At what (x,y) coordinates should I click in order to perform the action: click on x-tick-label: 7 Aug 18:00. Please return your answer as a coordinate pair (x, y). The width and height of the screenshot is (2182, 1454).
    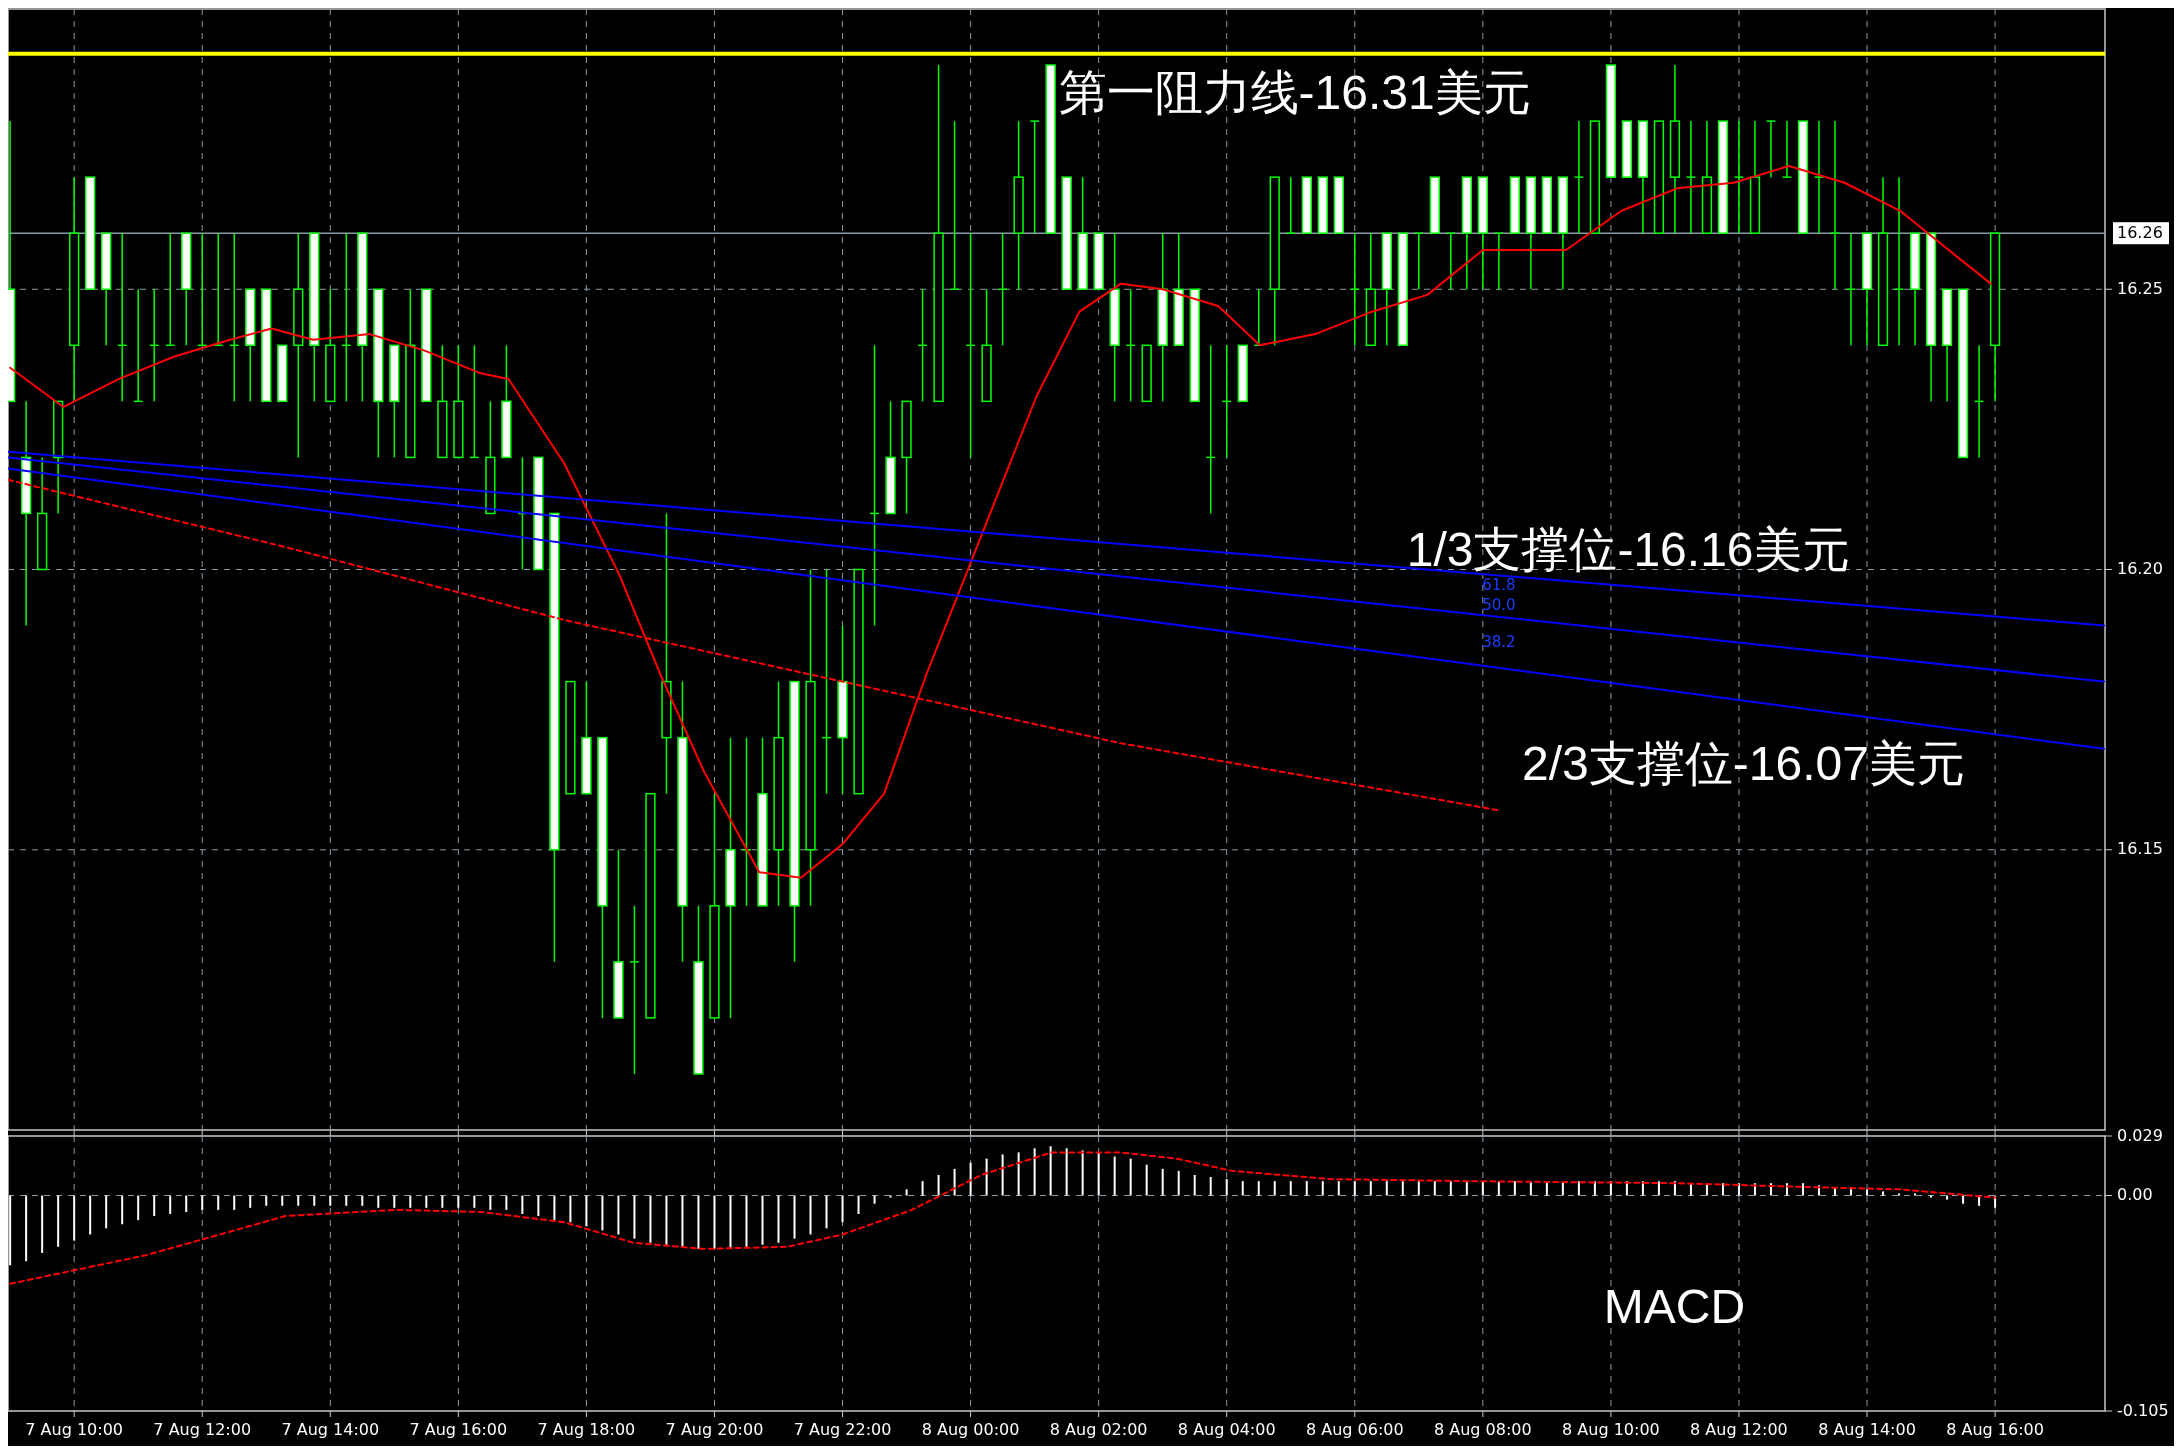
    Looking at the image, I should click on (586, 1429).